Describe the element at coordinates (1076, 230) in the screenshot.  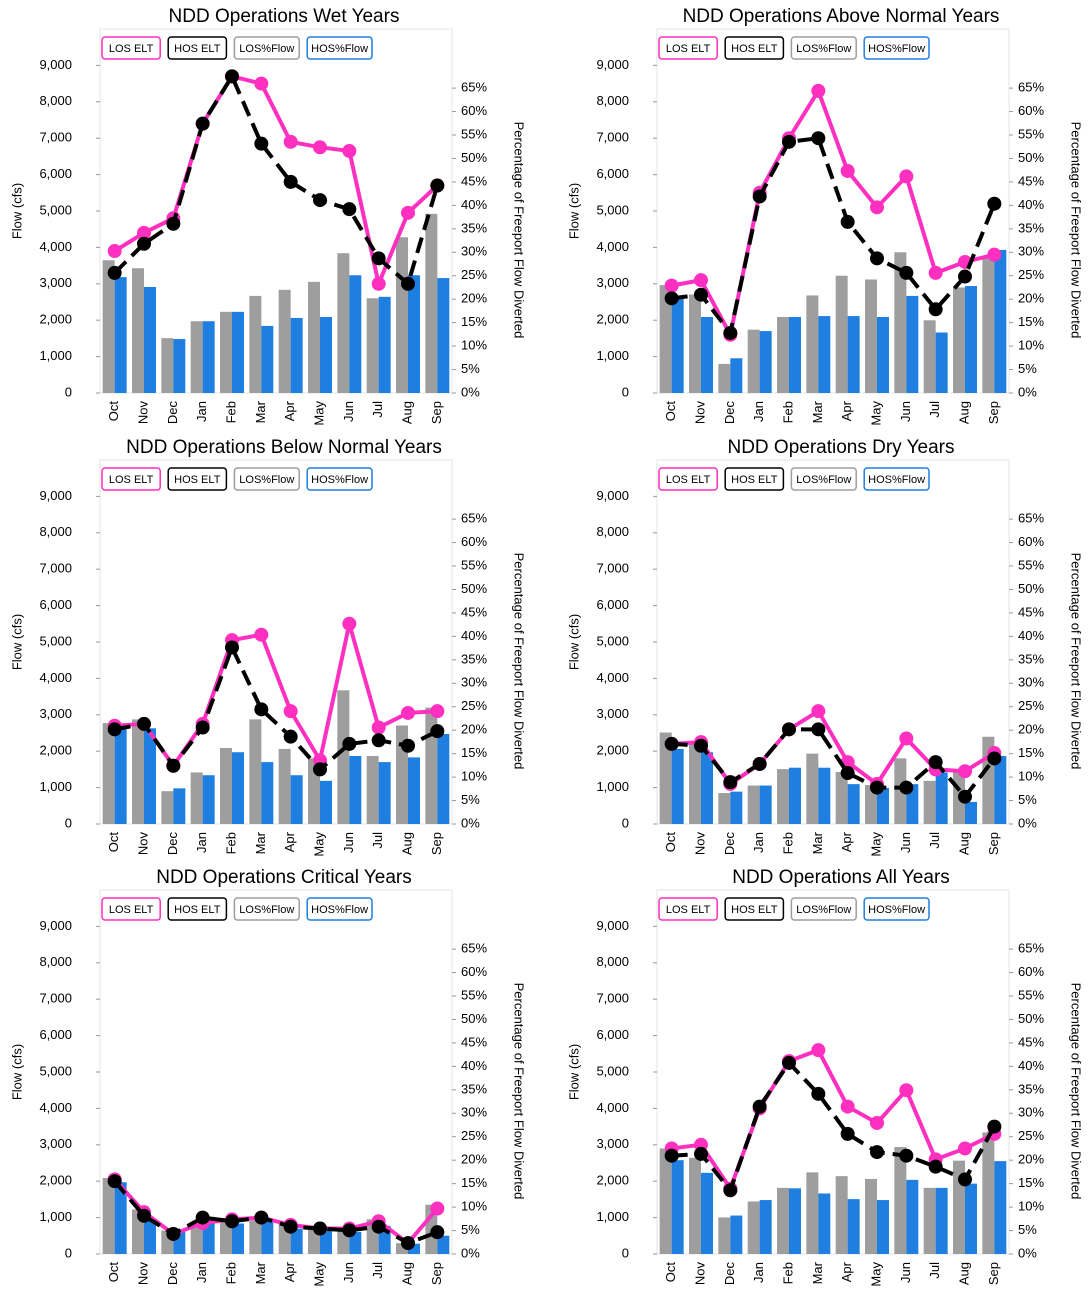
I see `y2-axis-label: Percentage of Freeport Flow Diverted` at that location.